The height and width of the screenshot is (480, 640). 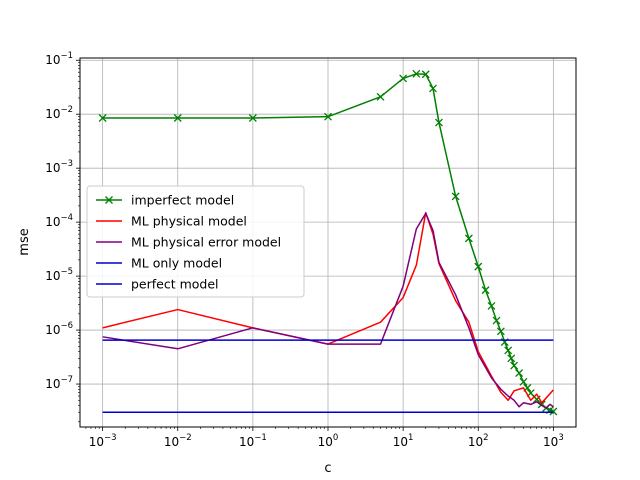 I want to click on x-tick-label-exponent: 1, so click(x=410, y=438).